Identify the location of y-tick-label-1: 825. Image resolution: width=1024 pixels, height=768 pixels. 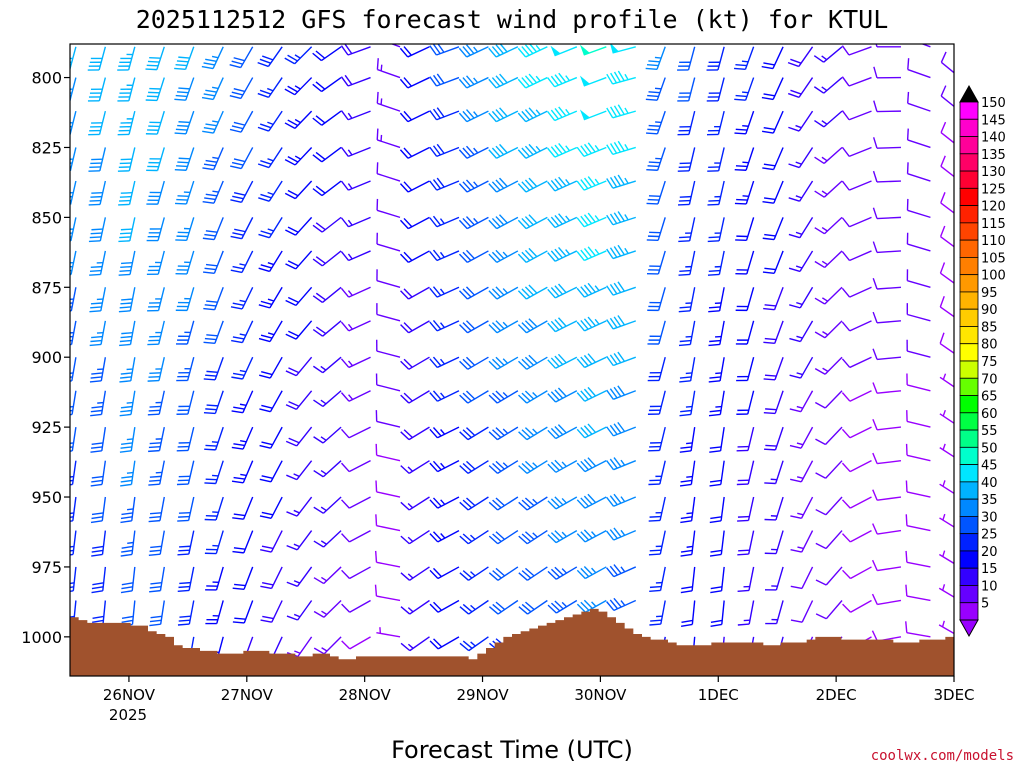
(46, 147).